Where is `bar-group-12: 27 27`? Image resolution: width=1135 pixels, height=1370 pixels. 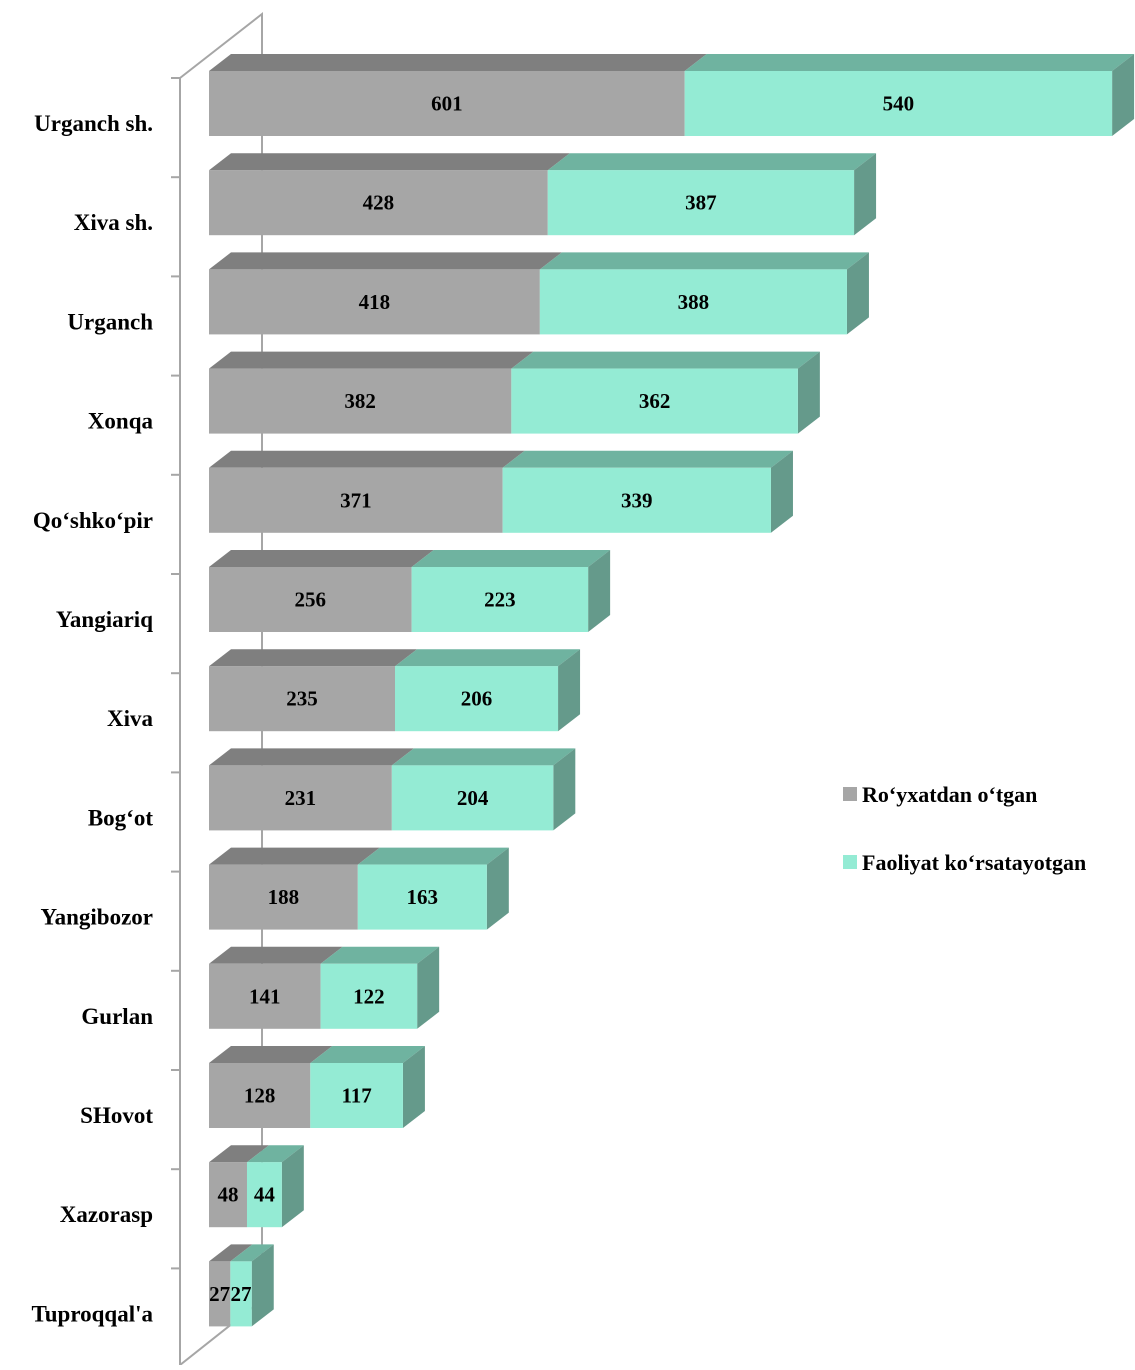
bar-group-12: 27 27 is located at coordinates (241, 1285).